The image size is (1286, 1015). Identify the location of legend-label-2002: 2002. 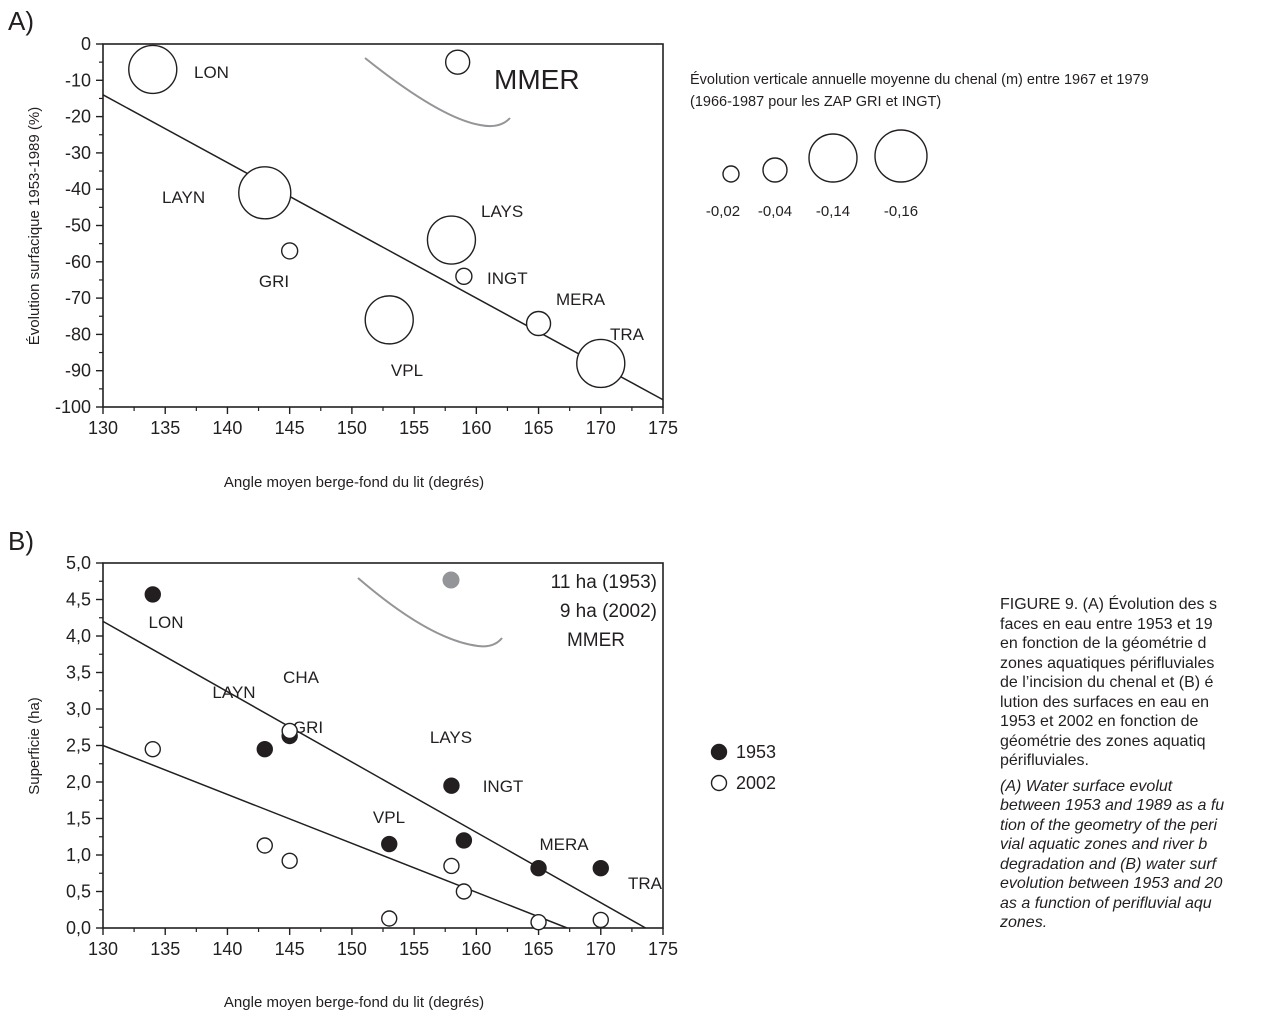
(756, 783).